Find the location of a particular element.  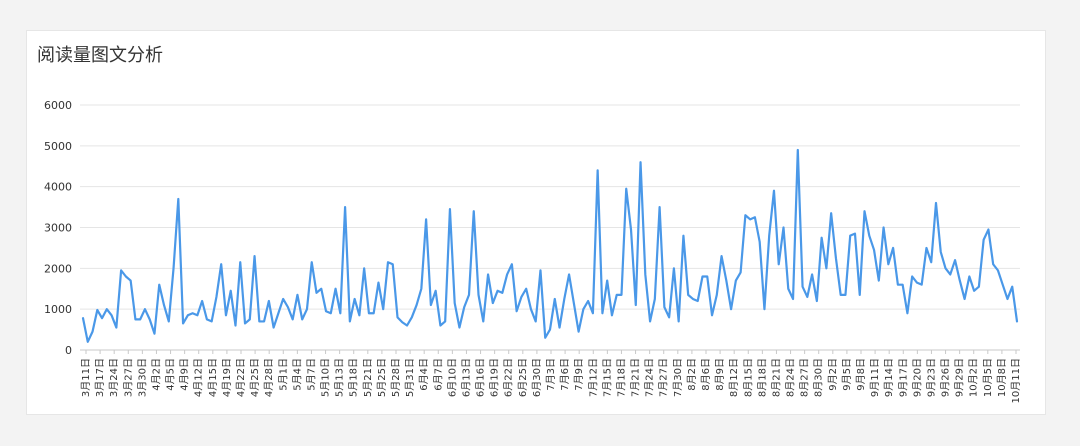

x-tick-label: 6月19日 is located at coordinates (495, 377).